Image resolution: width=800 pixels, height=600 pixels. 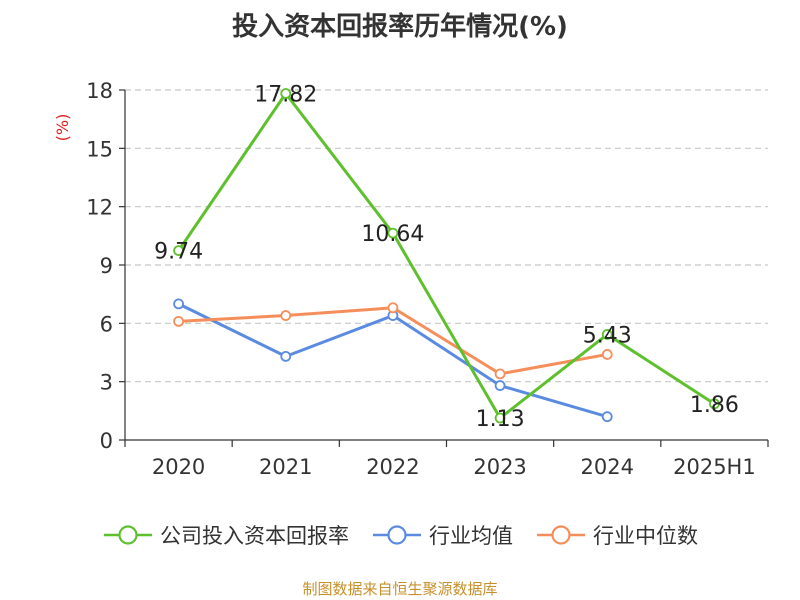 I want to click on x-tick-label: 2021, so click(x=285, y=467).